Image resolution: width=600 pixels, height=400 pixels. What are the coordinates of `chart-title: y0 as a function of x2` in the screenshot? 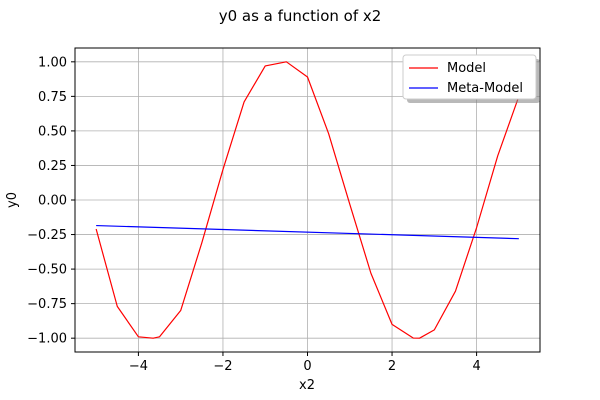 It's located at (300, 16).